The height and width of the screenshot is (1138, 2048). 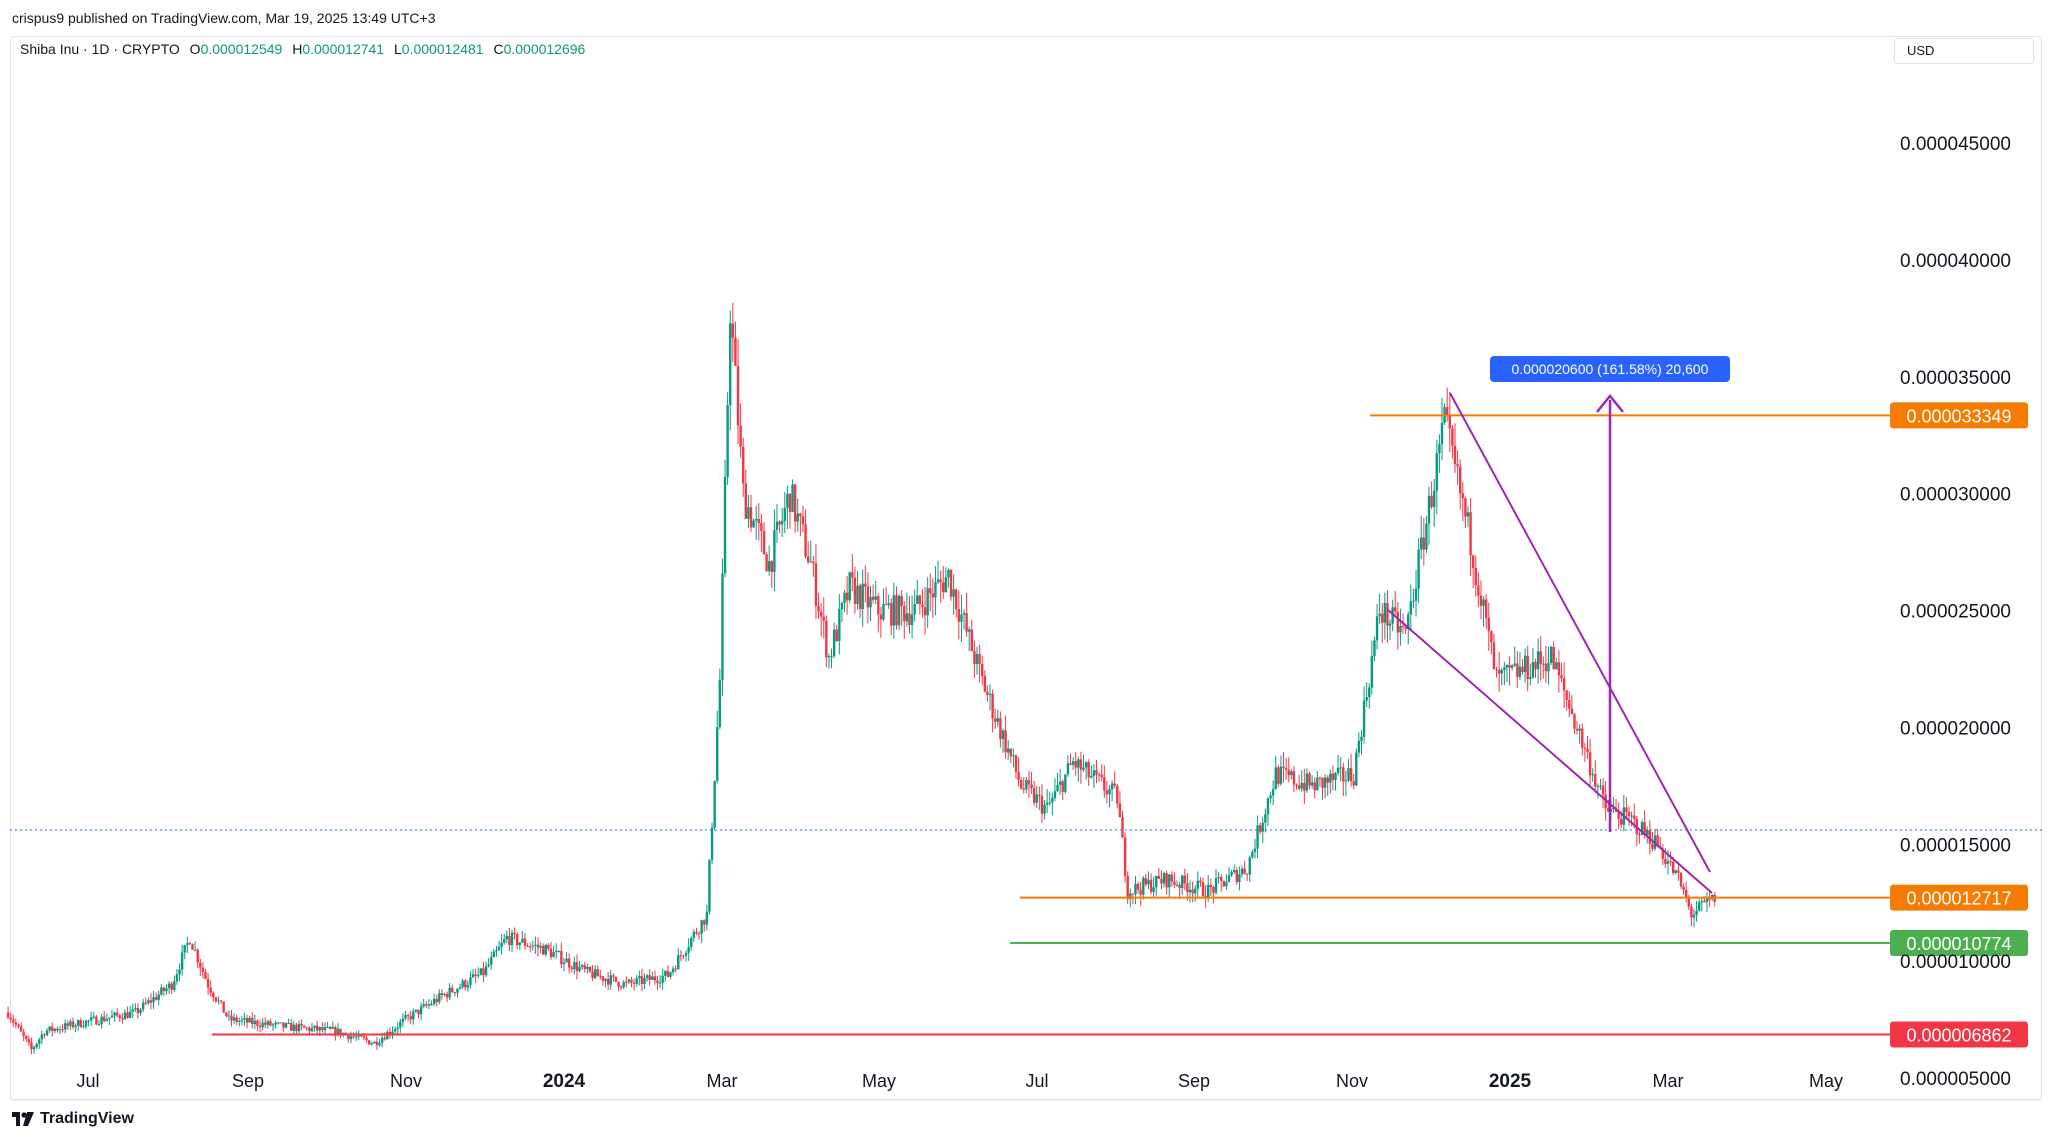 What do you see at coordinates (442, 49) in the screenshot?
I see `low-value: 0.000012481` at bounding box center [442, 49].